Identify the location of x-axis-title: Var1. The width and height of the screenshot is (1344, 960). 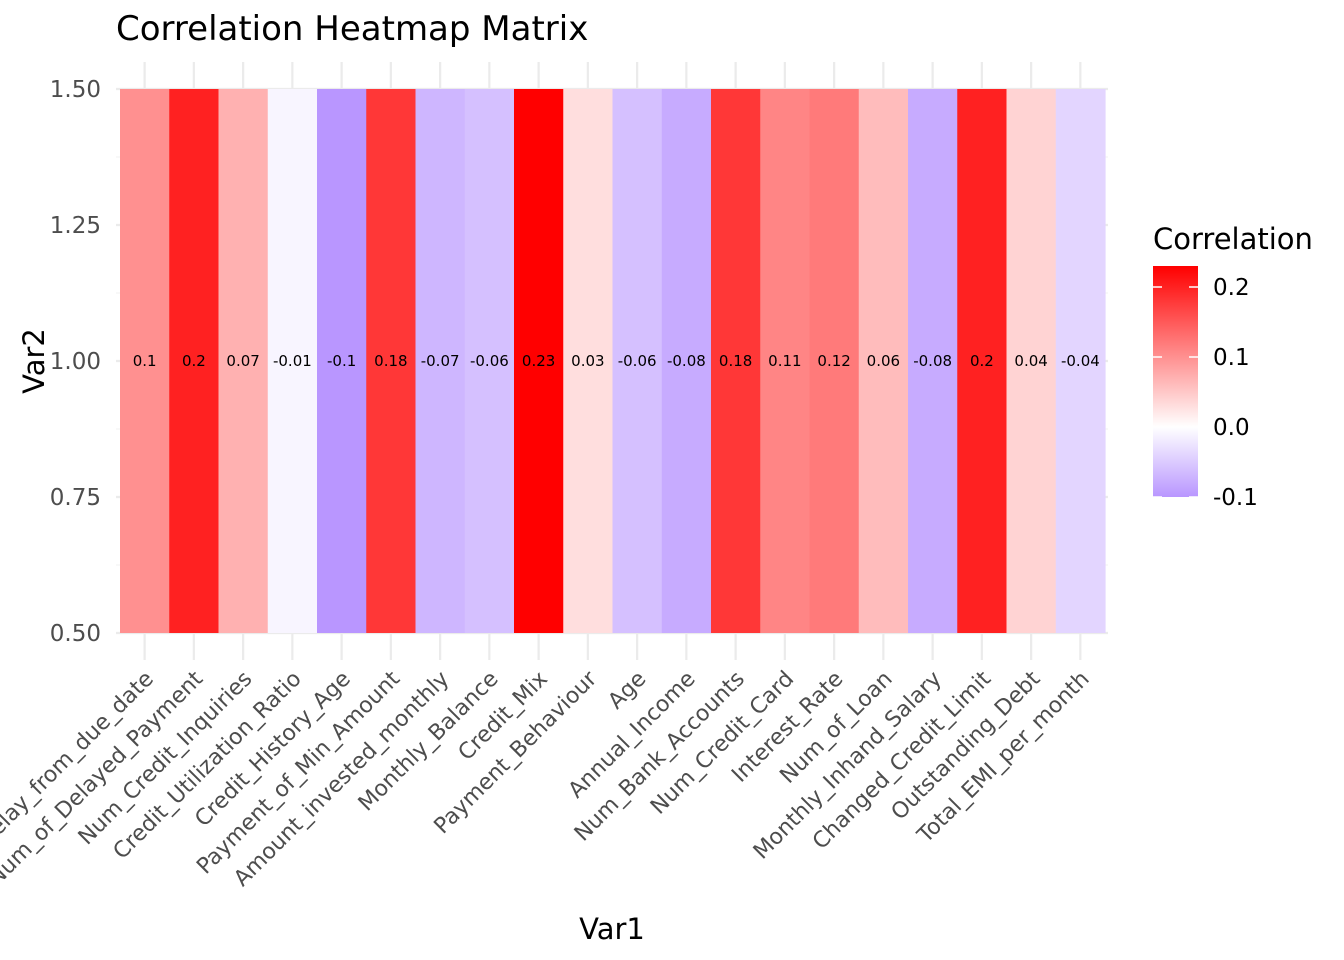
(612, 929).